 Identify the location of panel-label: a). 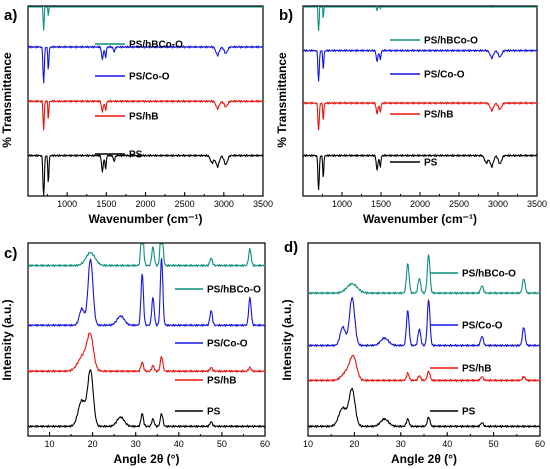
(10, 15).